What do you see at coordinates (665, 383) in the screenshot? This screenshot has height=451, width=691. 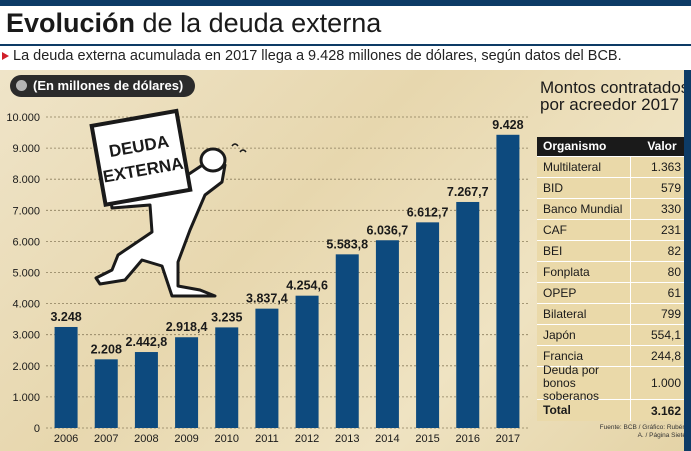 I see `table-cell-valor: 1.000` at bounding box center [665, 383].